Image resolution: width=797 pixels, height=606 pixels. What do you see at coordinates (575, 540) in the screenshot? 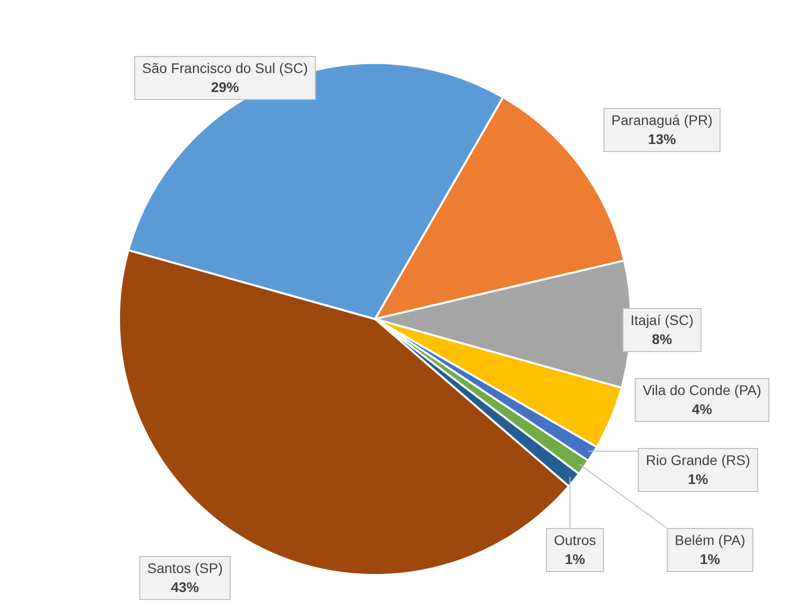
I see `slice-label: Outros` at bounding box center [575, 540].